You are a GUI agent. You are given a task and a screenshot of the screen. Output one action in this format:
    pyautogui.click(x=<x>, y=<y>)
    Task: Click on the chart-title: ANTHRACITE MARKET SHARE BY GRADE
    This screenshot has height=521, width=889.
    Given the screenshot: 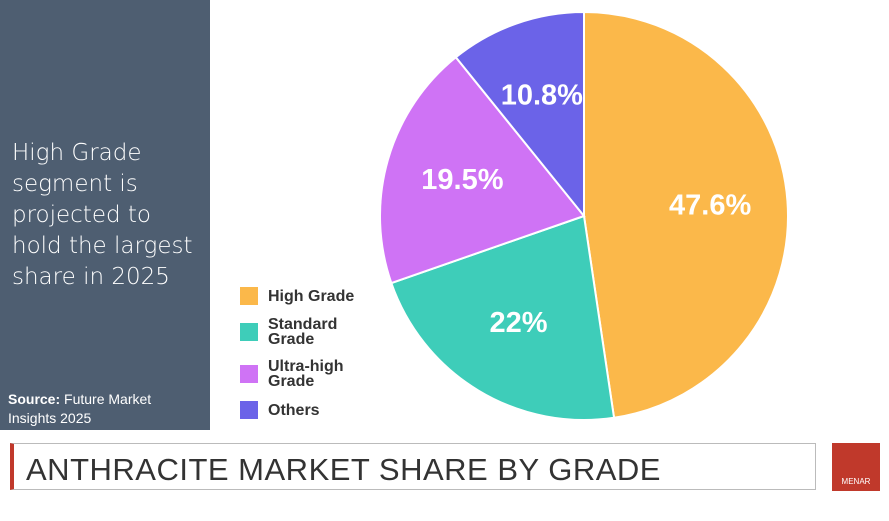 What is the action you would take?
    pyautogui.click(x=343, y=469)
    